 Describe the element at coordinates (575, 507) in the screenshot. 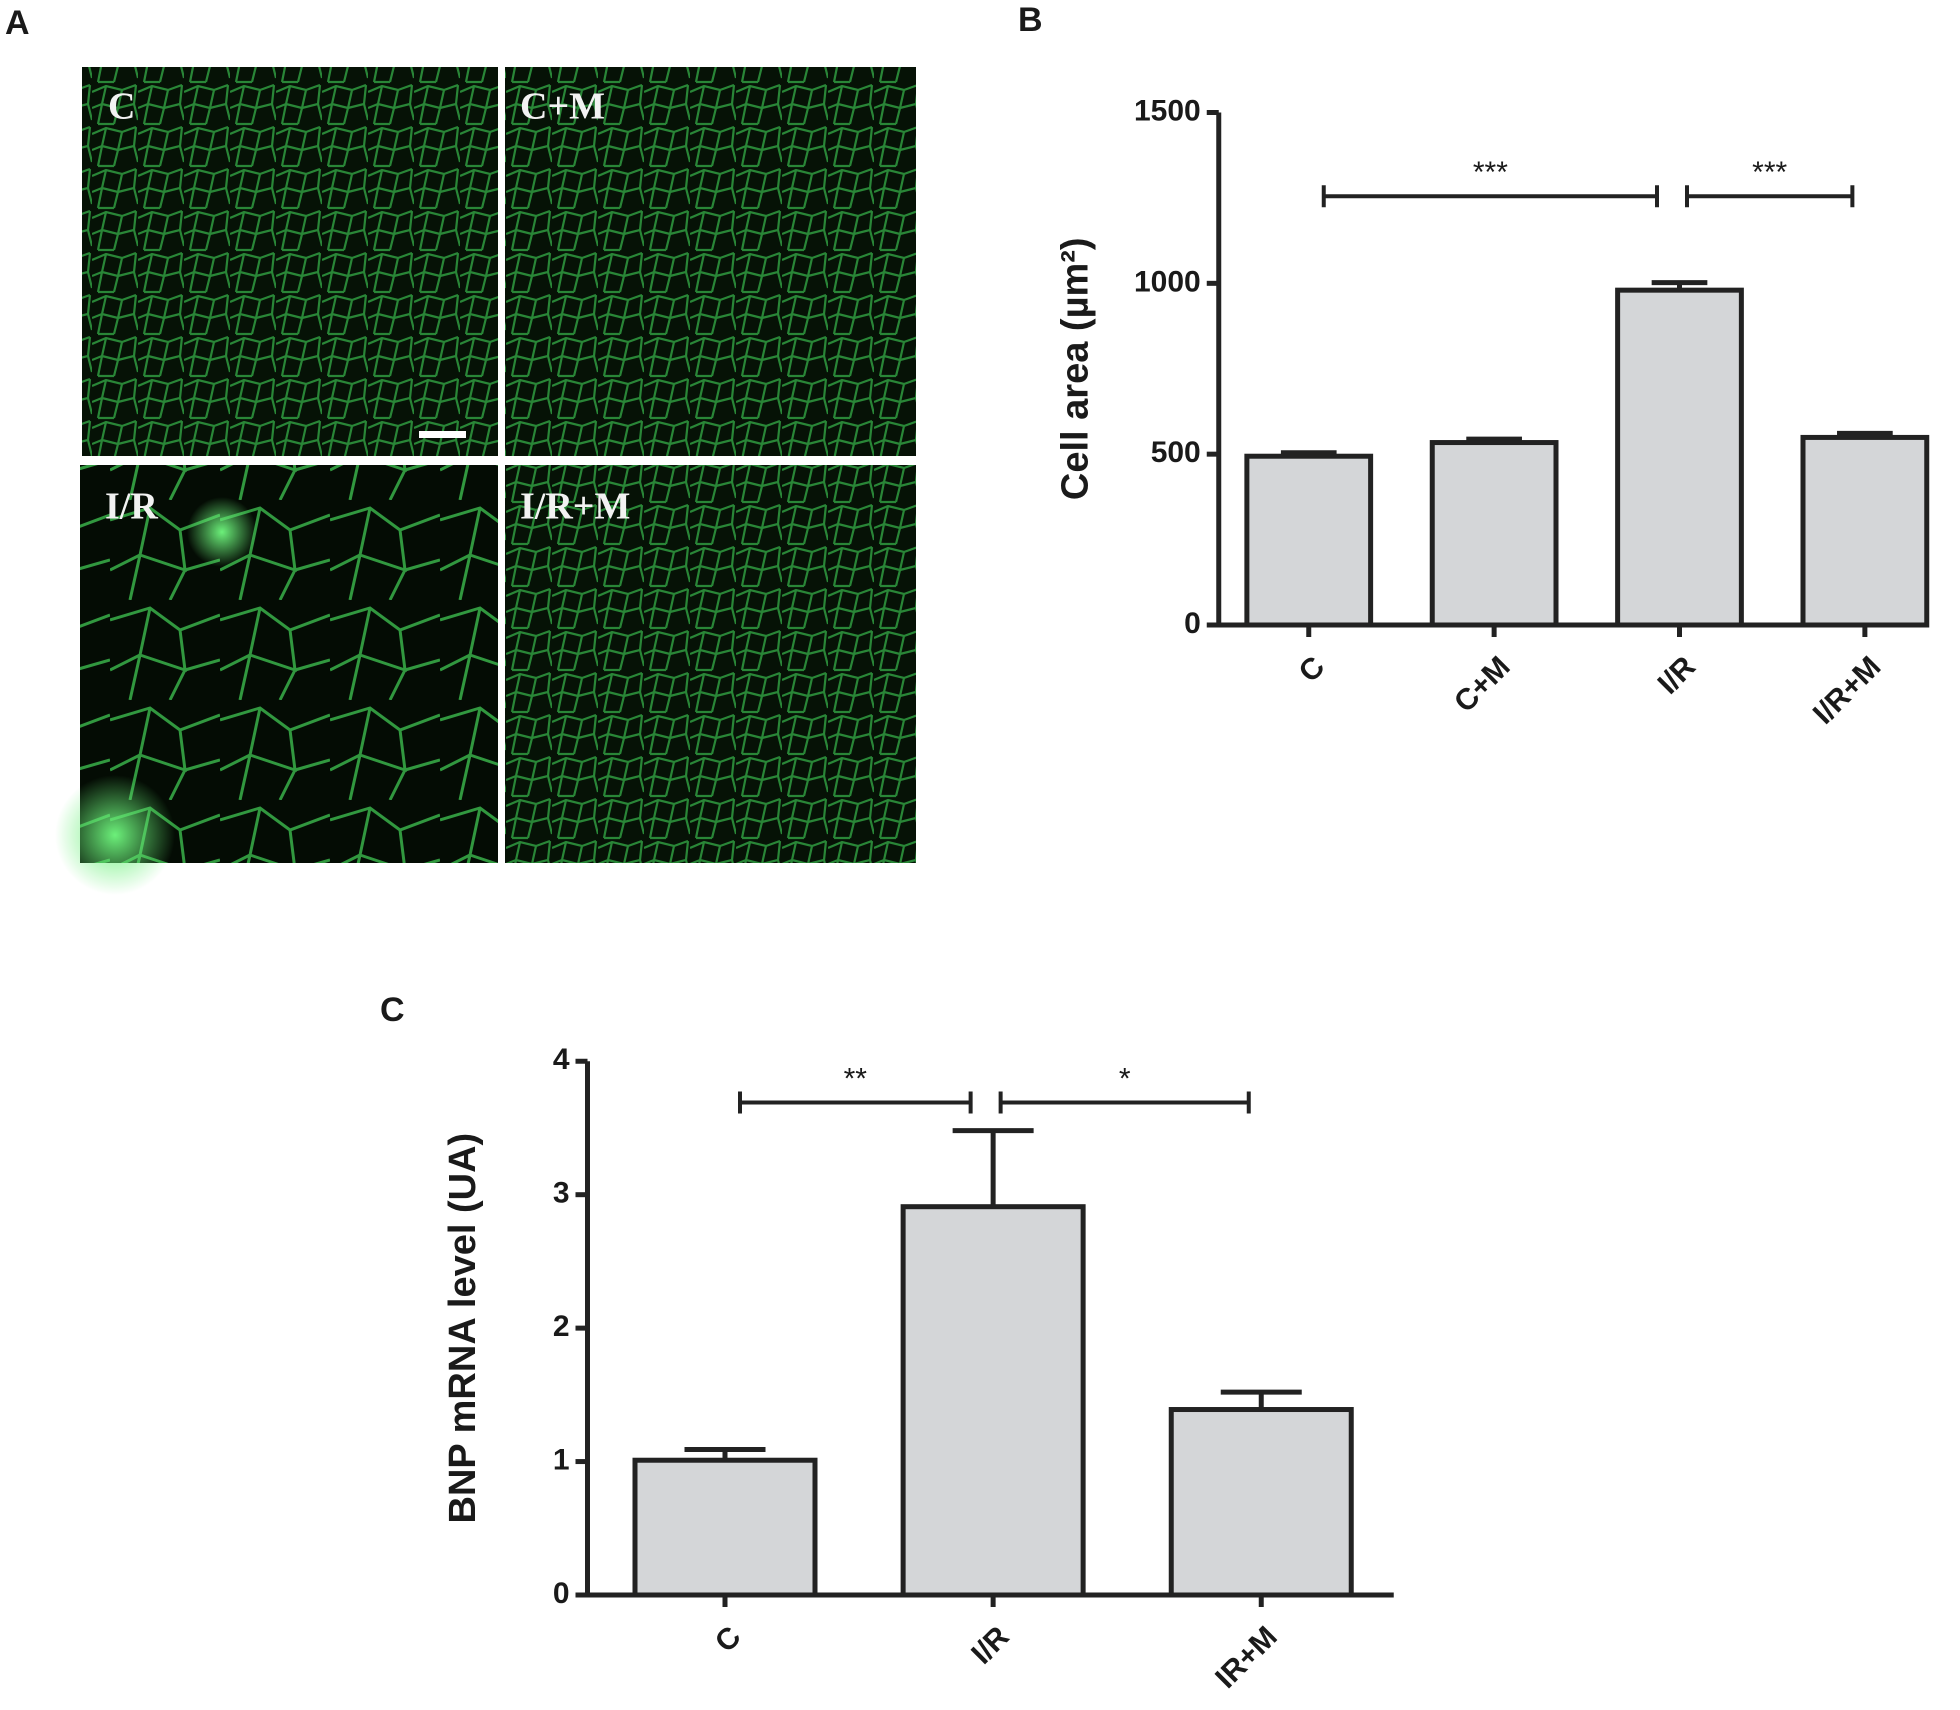

I see `micrograph-label: I/R+M` at that location.